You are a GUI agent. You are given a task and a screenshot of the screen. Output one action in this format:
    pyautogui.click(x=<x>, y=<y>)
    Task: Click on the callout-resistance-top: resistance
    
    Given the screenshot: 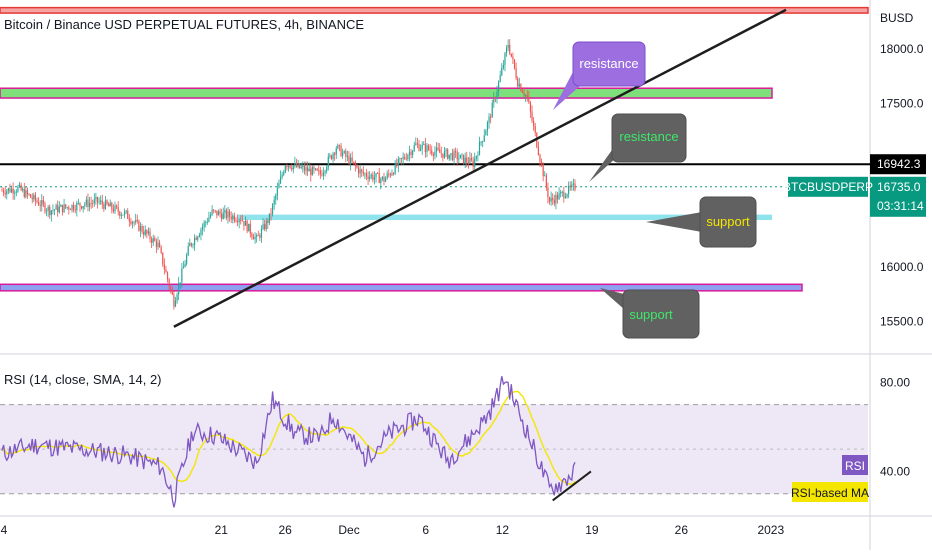 What is the action you would take?
    pyautogui.click(x=599, y=75)
    